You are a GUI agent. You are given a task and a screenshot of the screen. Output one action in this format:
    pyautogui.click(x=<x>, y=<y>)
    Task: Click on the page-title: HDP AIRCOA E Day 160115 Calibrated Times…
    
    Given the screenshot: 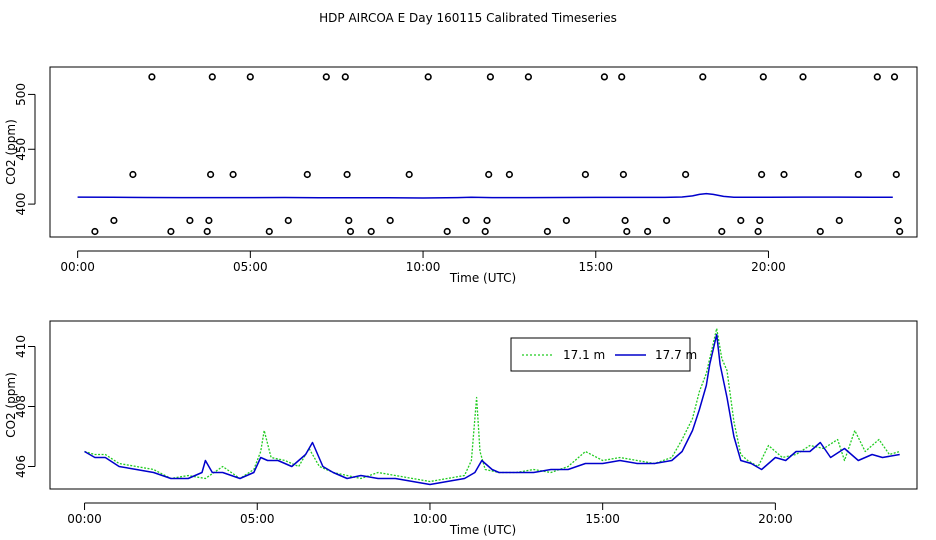 What is the action you would take?
    pyautogui.click(x=468, y=18)
    